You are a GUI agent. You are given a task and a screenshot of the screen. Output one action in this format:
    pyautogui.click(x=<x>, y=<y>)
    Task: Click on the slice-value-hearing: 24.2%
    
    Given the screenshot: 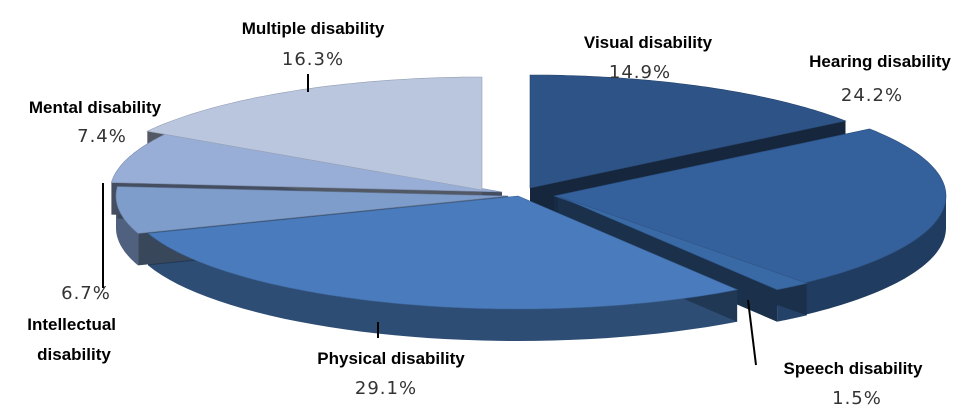 What is the action you would take?
    pyautogui.click(x=872, y=95)
    